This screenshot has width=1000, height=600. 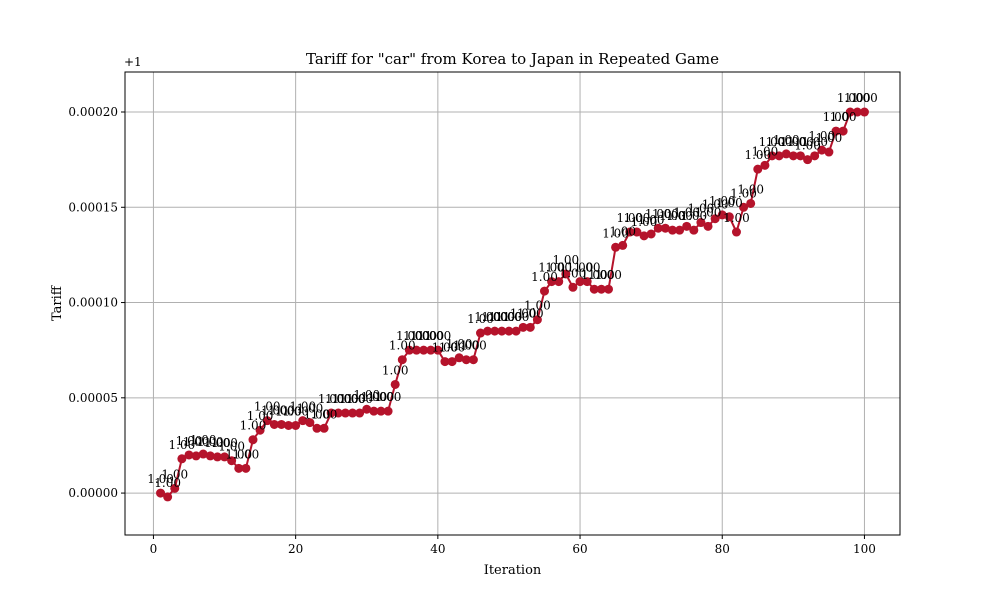 What do you see at coordinates (93, 493) in the screenshot?
I see `y-tick-label: 0.00000` at bounding box center [93, 493].